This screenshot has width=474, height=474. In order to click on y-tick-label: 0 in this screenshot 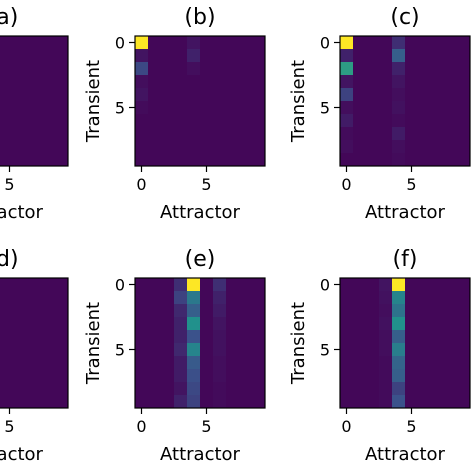, I will do `click(325, 285)`.